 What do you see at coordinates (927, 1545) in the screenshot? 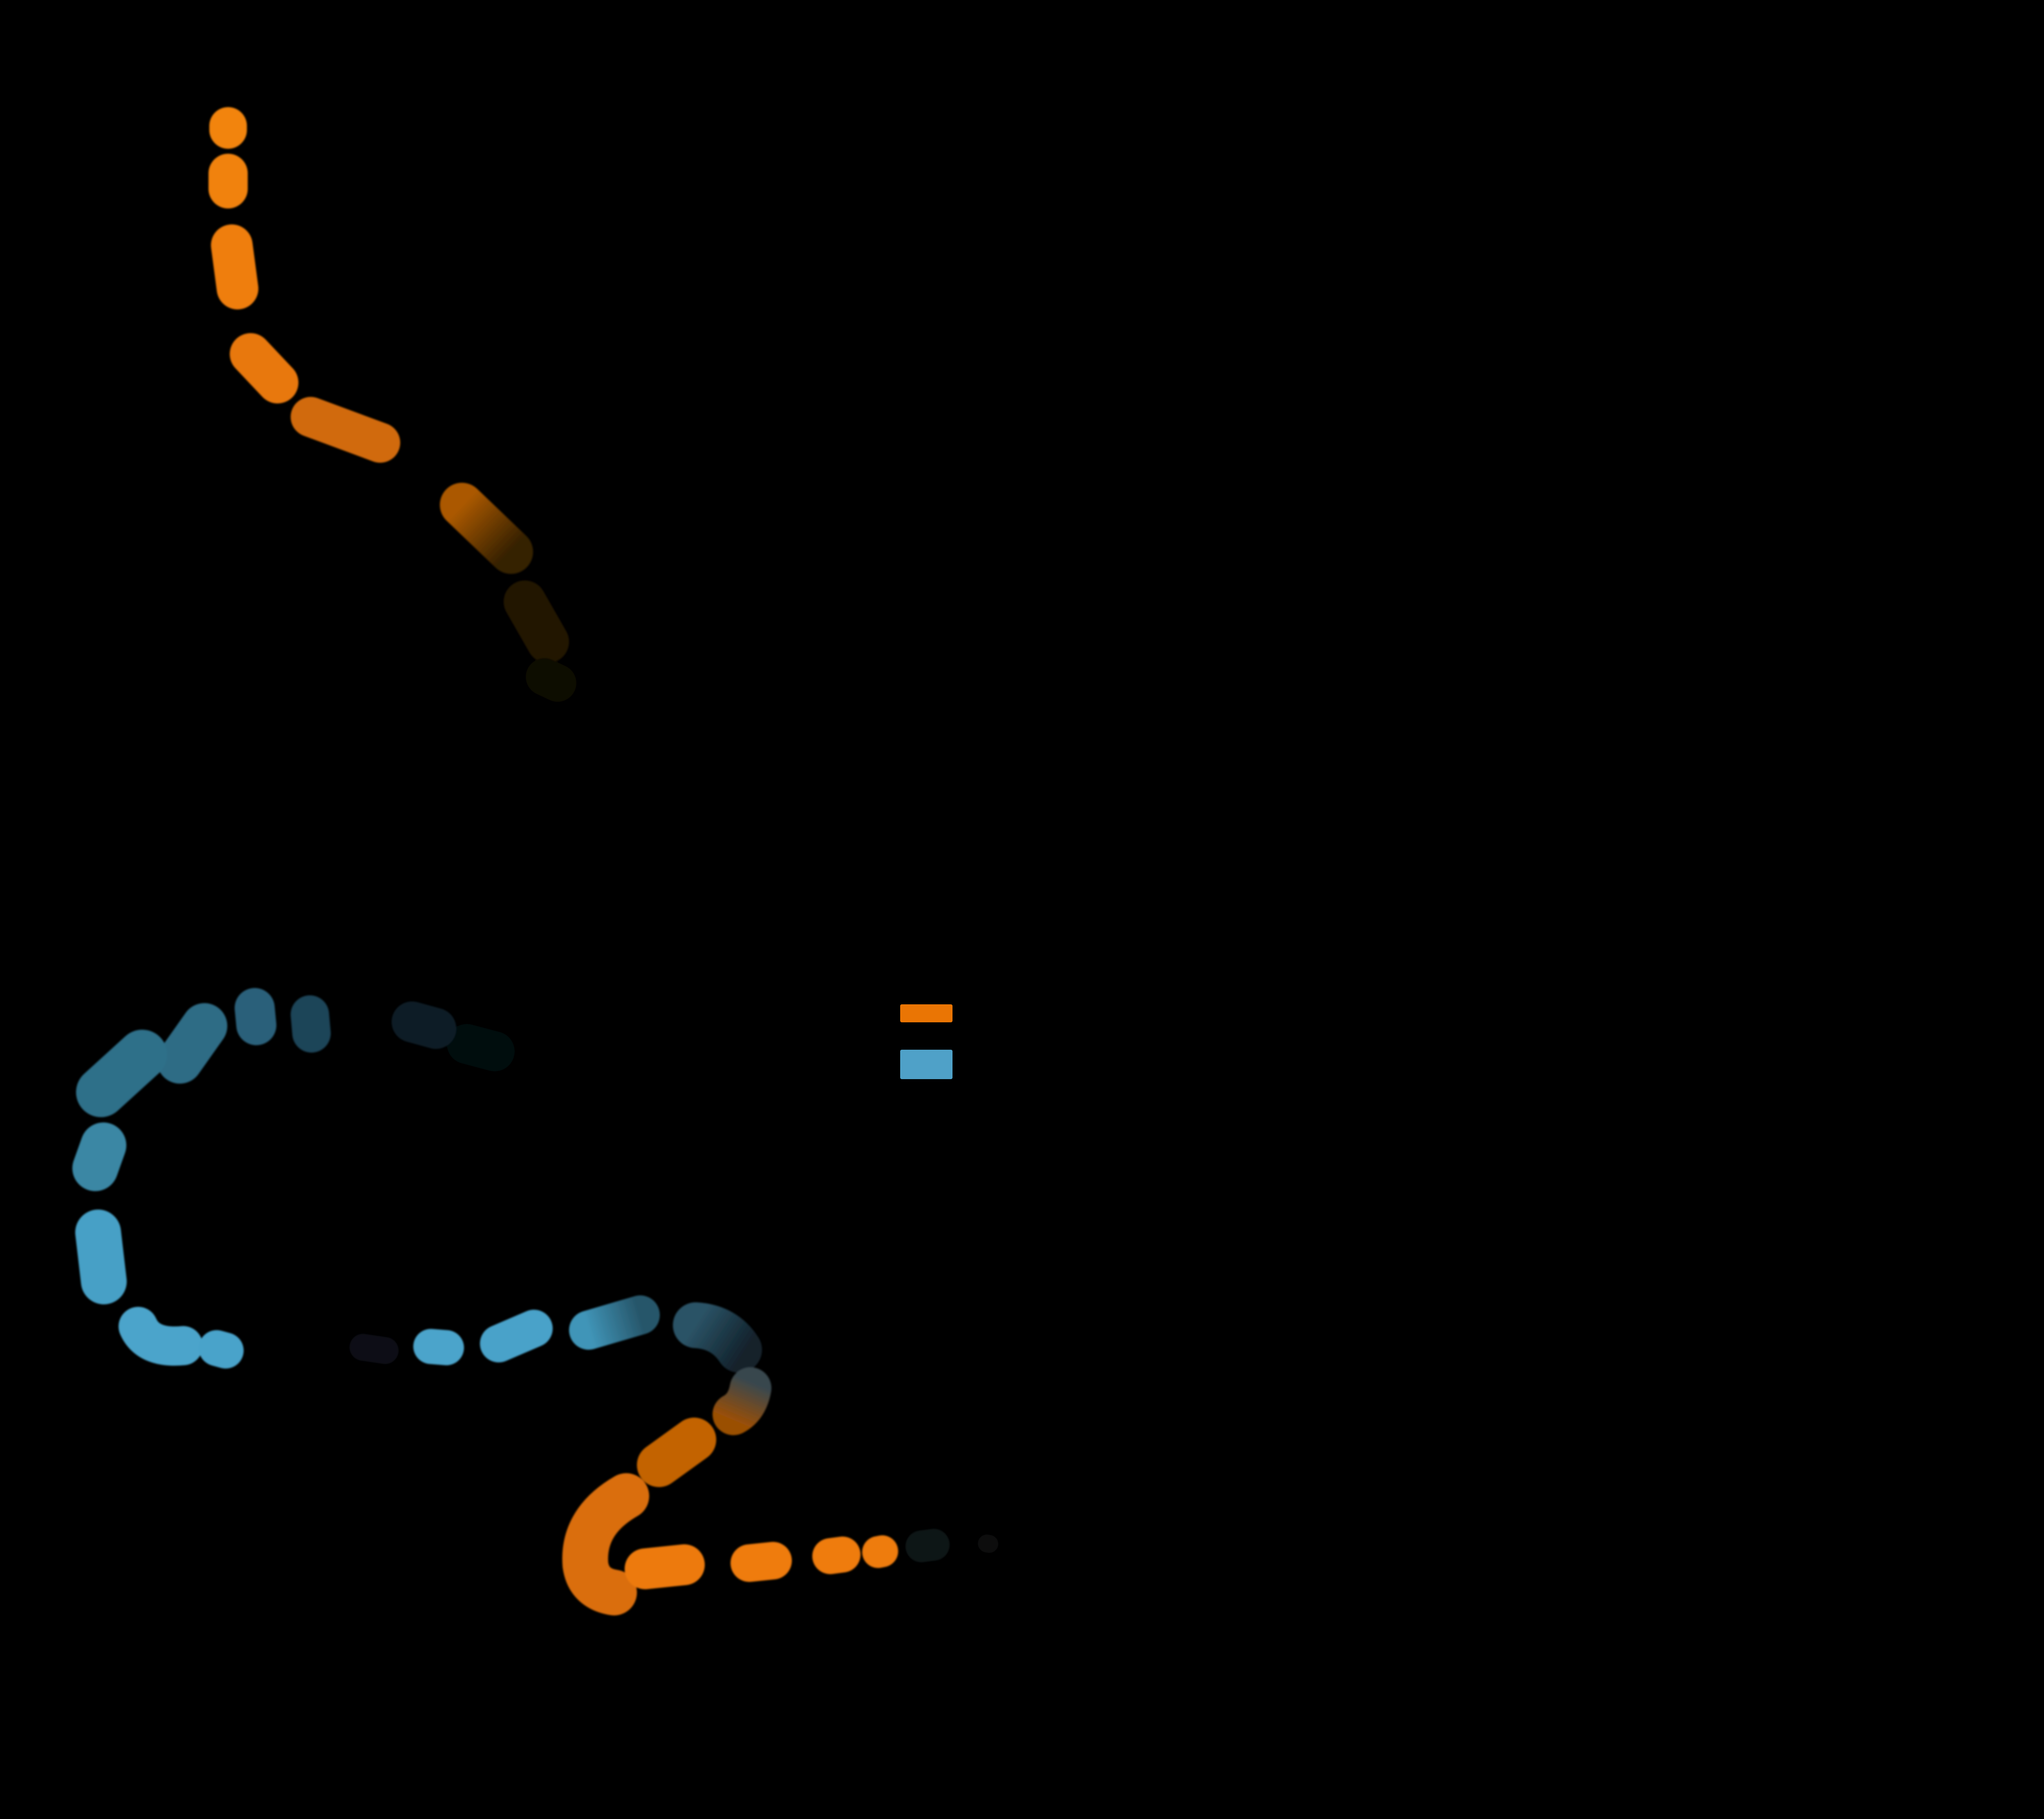
I see `orange-lower-dash-8-faded` at bounding box center [927, 1545].